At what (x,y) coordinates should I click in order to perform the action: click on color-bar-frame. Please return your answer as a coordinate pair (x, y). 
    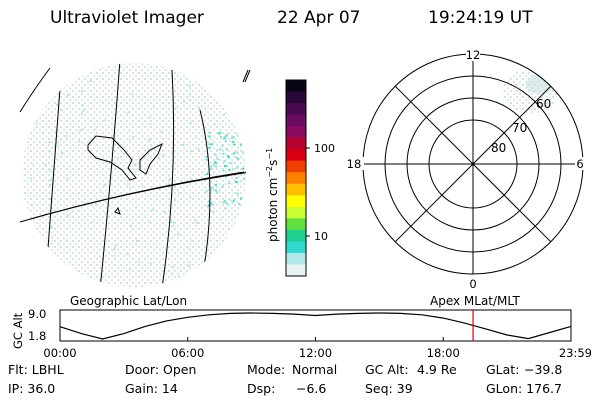
    Looking at the image, I should click on (296, 178).